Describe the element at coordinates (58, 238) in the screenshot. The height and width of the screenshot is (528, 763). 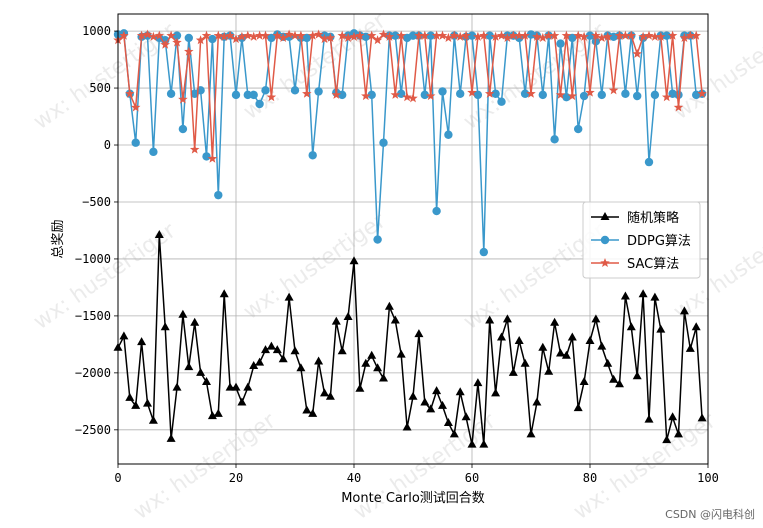
I see `y-axis-label: 总奖励` at that location.